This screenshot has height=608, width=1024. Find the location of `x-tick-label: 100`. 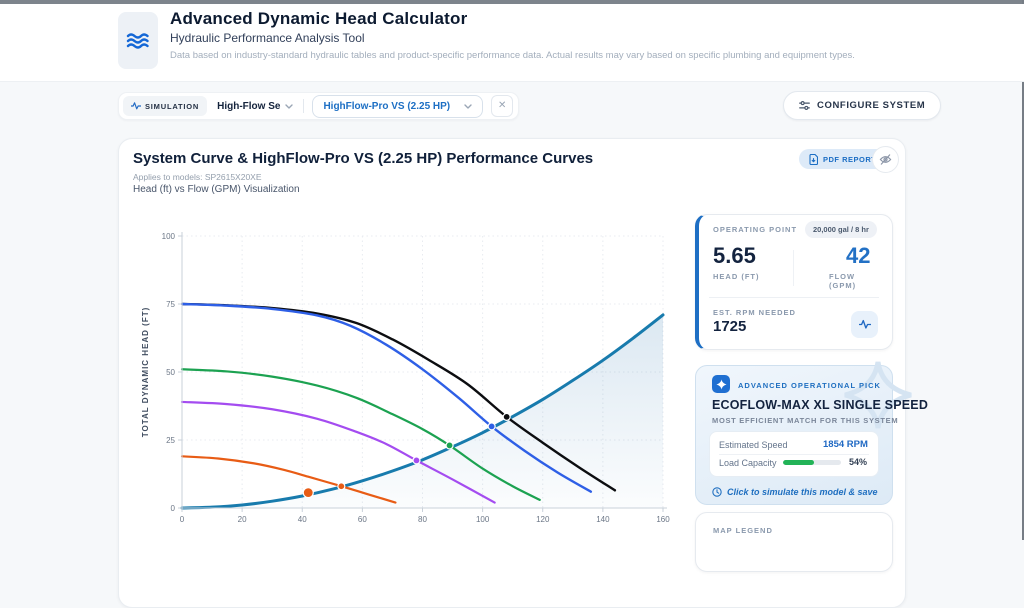

x-tick-label: 100 is located at coordinates (483, 519).